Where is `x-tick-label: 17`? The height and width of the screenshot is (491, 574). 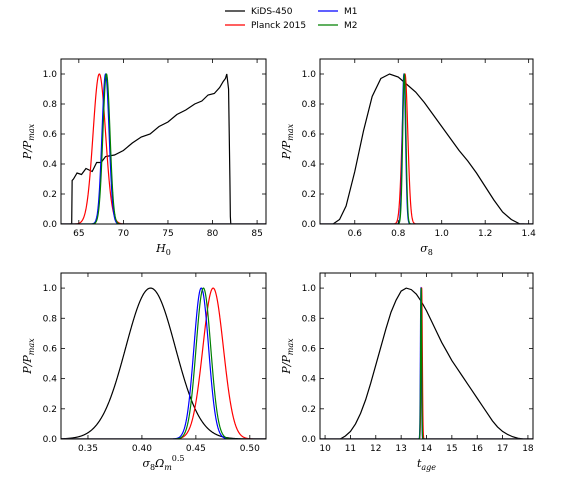 x-tick-label: 17 is located at coordinates (502, 449).